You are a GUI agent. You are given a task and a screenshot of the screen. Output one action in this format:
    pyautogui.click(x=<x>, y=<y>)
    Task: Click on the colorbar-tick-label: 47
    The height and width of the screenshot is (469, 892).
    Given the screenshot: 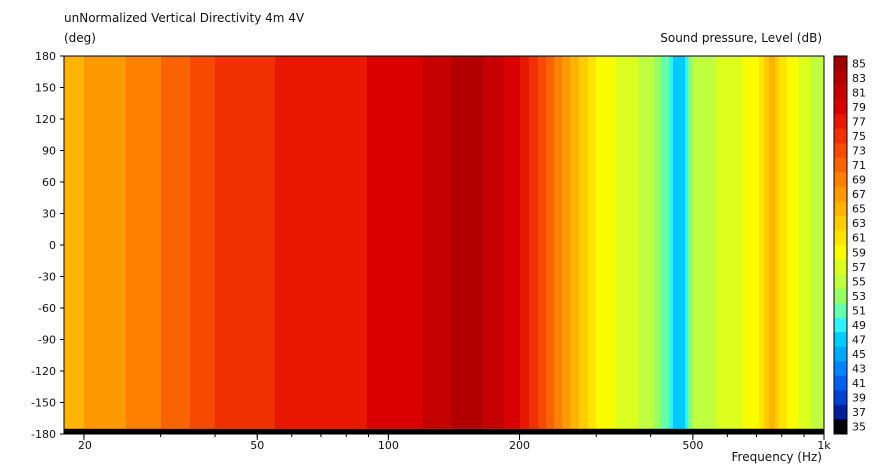 What is the action you would take?
    pyautogui.click(x=859, y=340)
    